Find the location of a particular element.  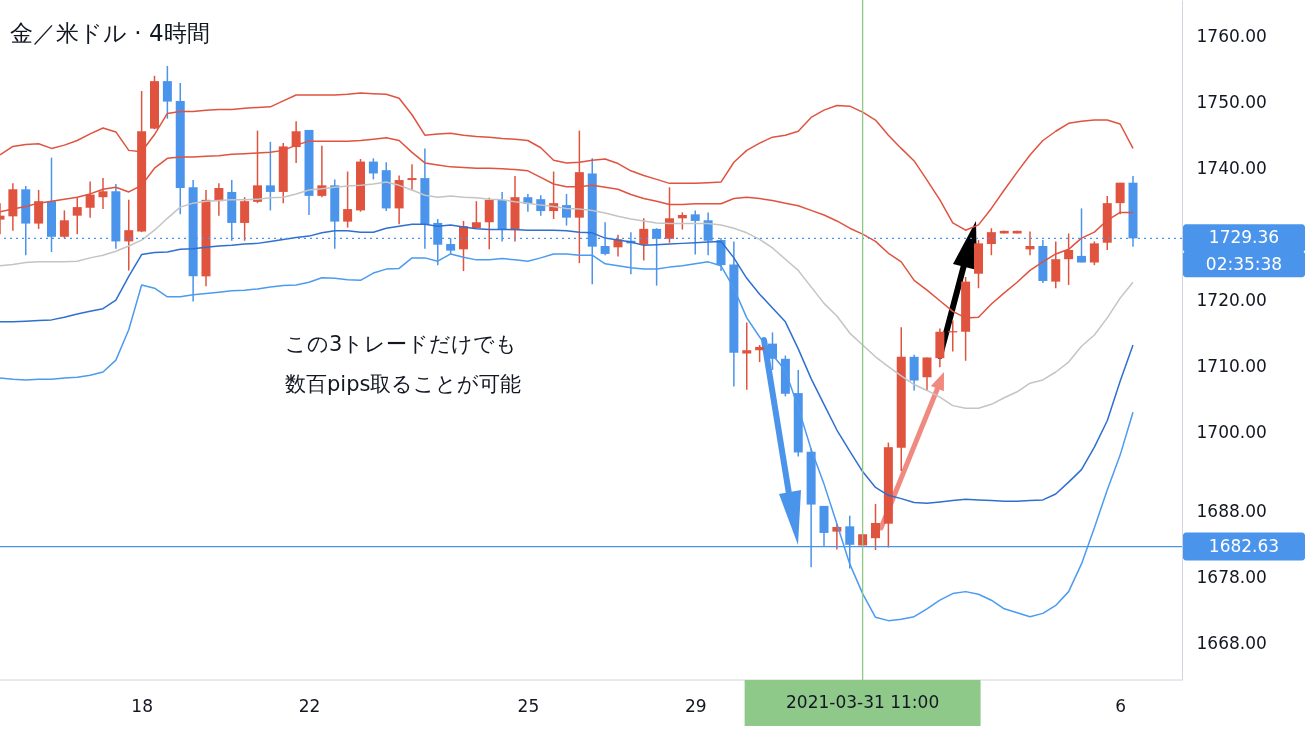

y-tick-label: 1760.00 is located at coordinates (1231, 35).